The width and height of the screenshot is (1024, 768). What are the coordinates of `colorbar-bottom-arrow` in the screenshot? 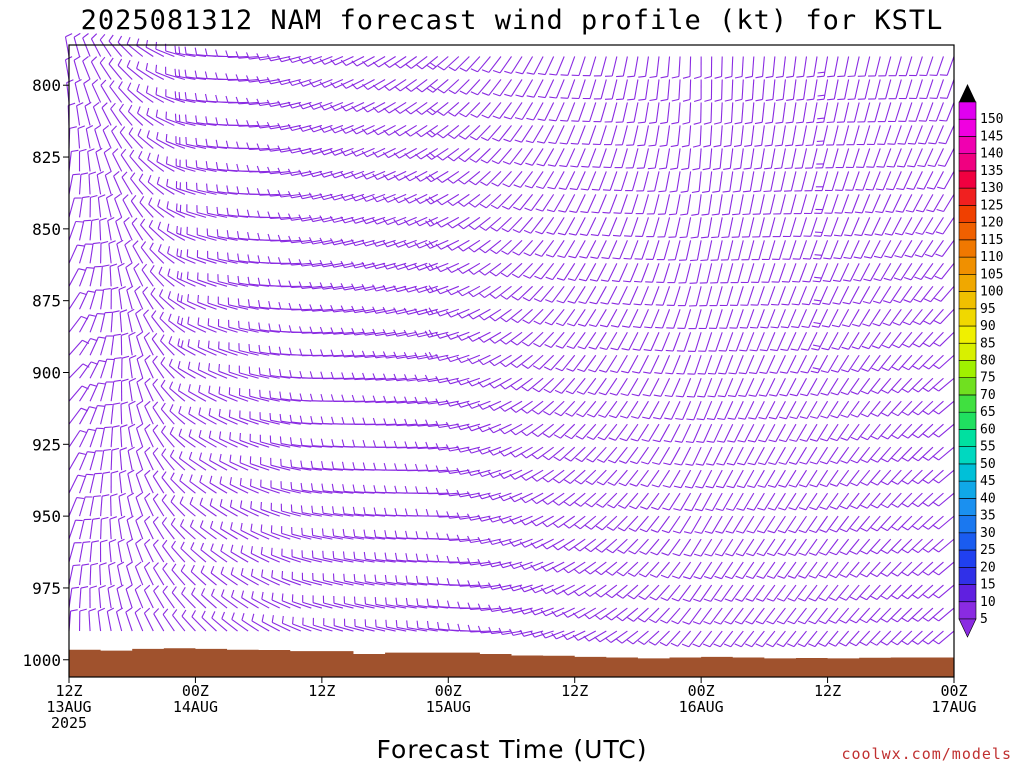 It's located at (967, 628).